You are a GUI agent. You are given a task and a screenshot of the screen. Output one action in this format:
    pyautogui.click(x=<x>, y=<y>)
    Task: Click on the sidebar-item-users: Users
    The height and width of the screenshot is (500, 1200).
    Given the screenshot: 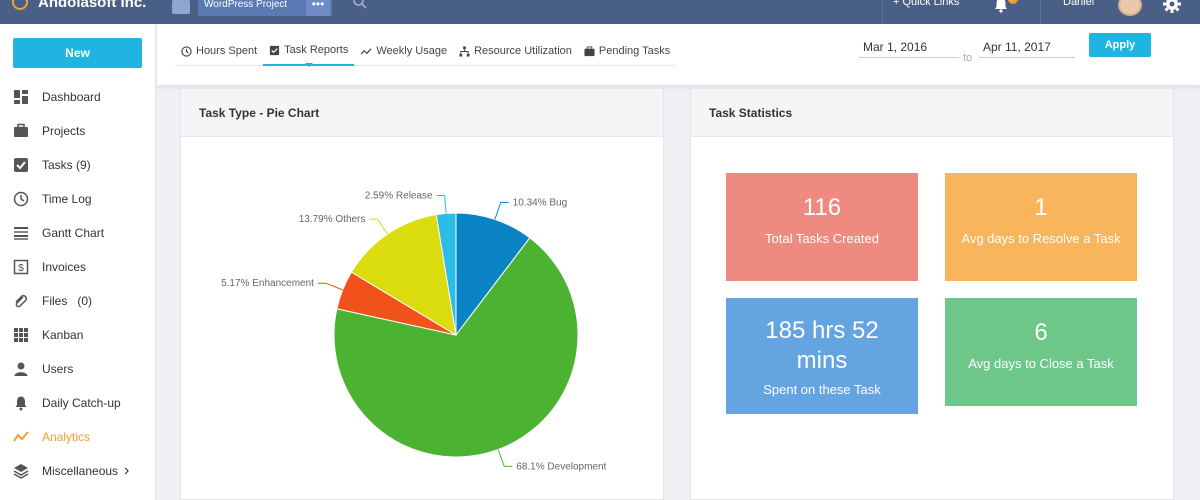 What is the action you would take?
    pyautogui.click(x=78, y=369)
    